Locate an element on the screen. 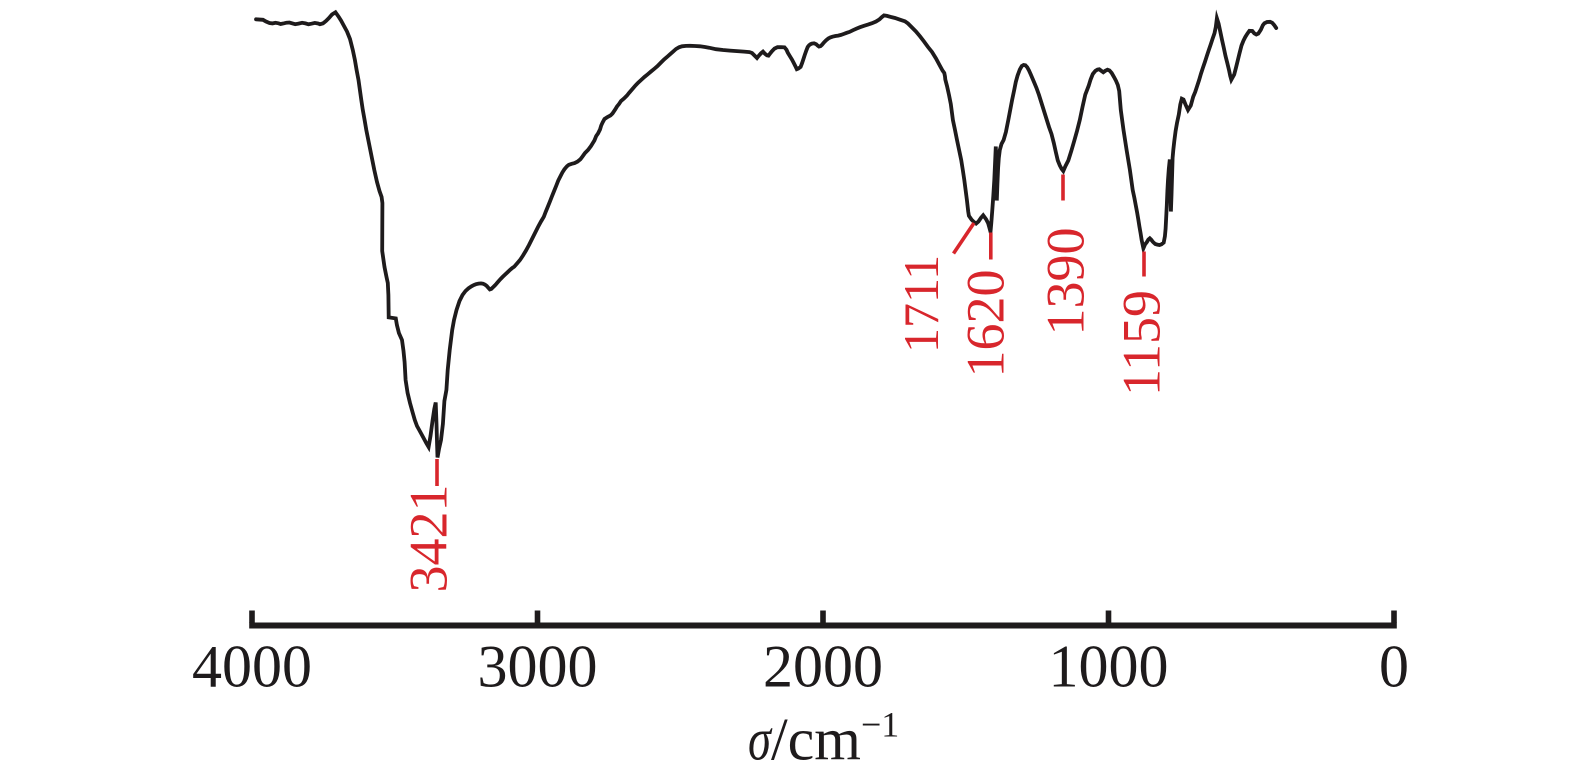 This screenshot has width=1575, height=775. svg-text: 1159 is located at coordinates (1142, 343).